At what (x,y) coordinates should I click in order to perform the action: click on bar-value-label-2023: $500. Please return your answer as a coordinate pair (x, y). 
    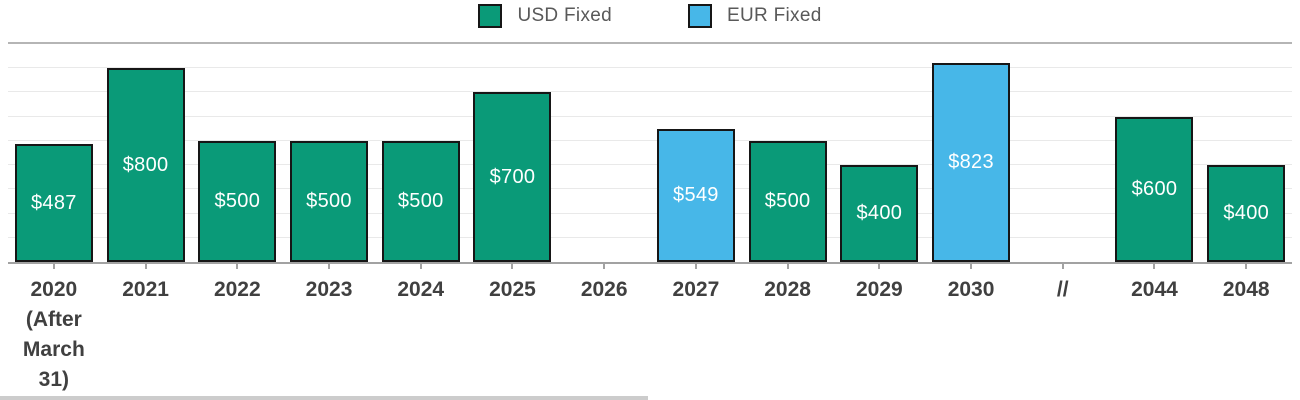
    Looking at the image, I should click on (329, 200).